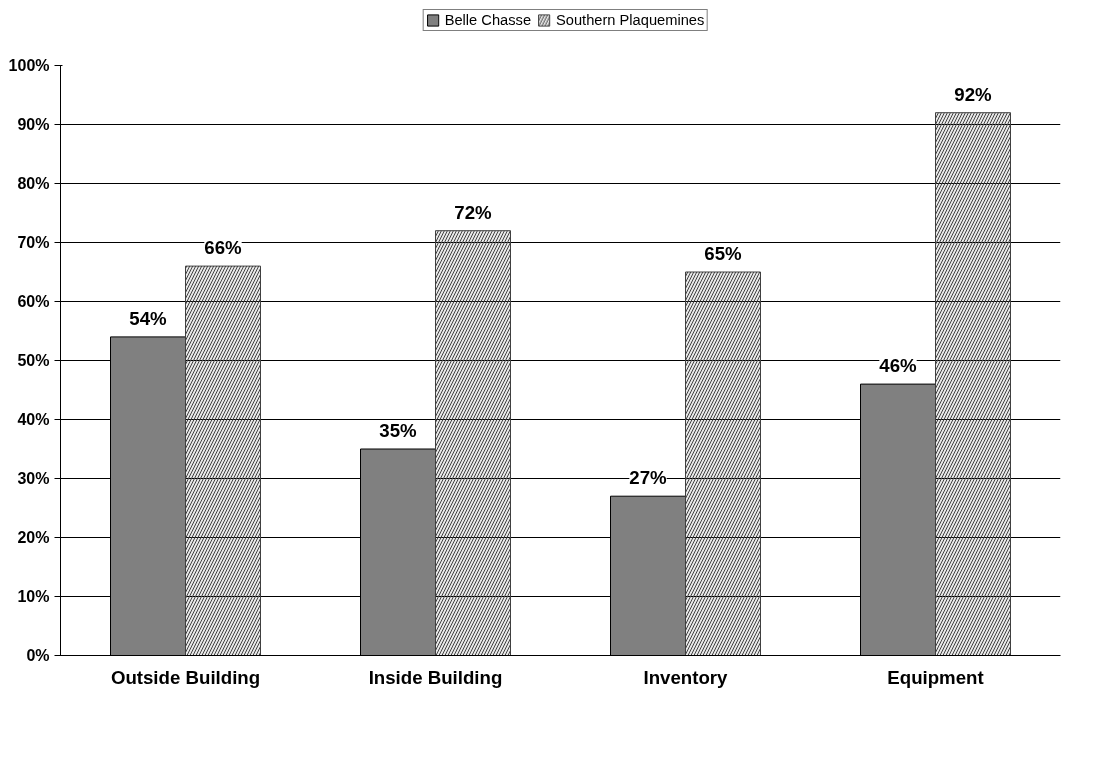 The width and height of the screenshot is (1108, 757). Describe the element at coordinates (33, 537) in the screenshot. I see `y-tick-label: 20%` at that location.